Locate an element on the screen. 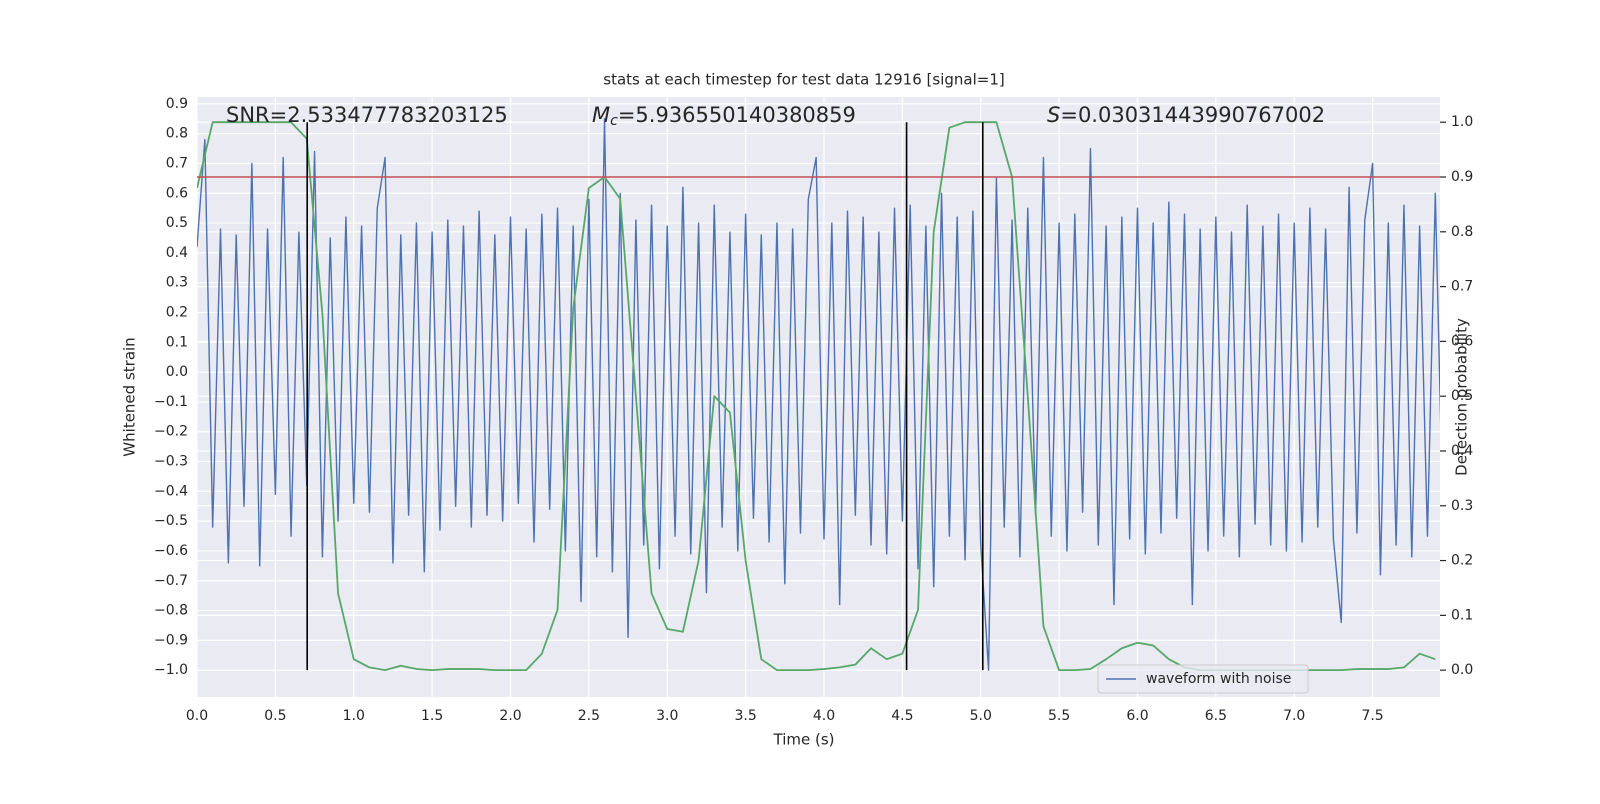 This screenshot has height=804, width=1600. annotation: S=0.03031443990767002 is located at coordinates (1186, 115).